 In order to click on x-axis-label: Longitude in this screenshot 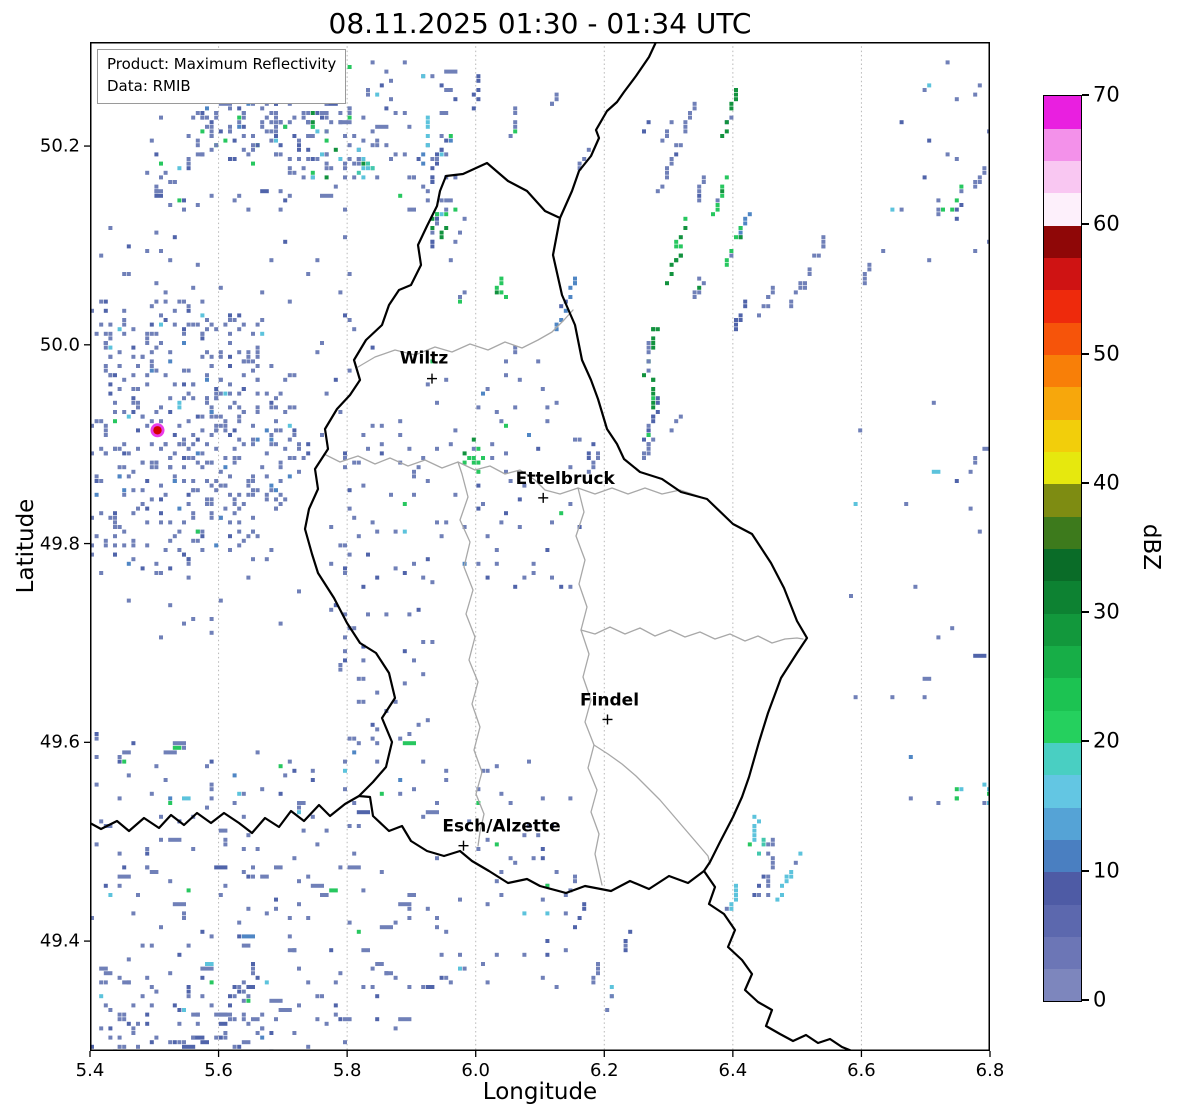, I will do `click(540, 1092)`.